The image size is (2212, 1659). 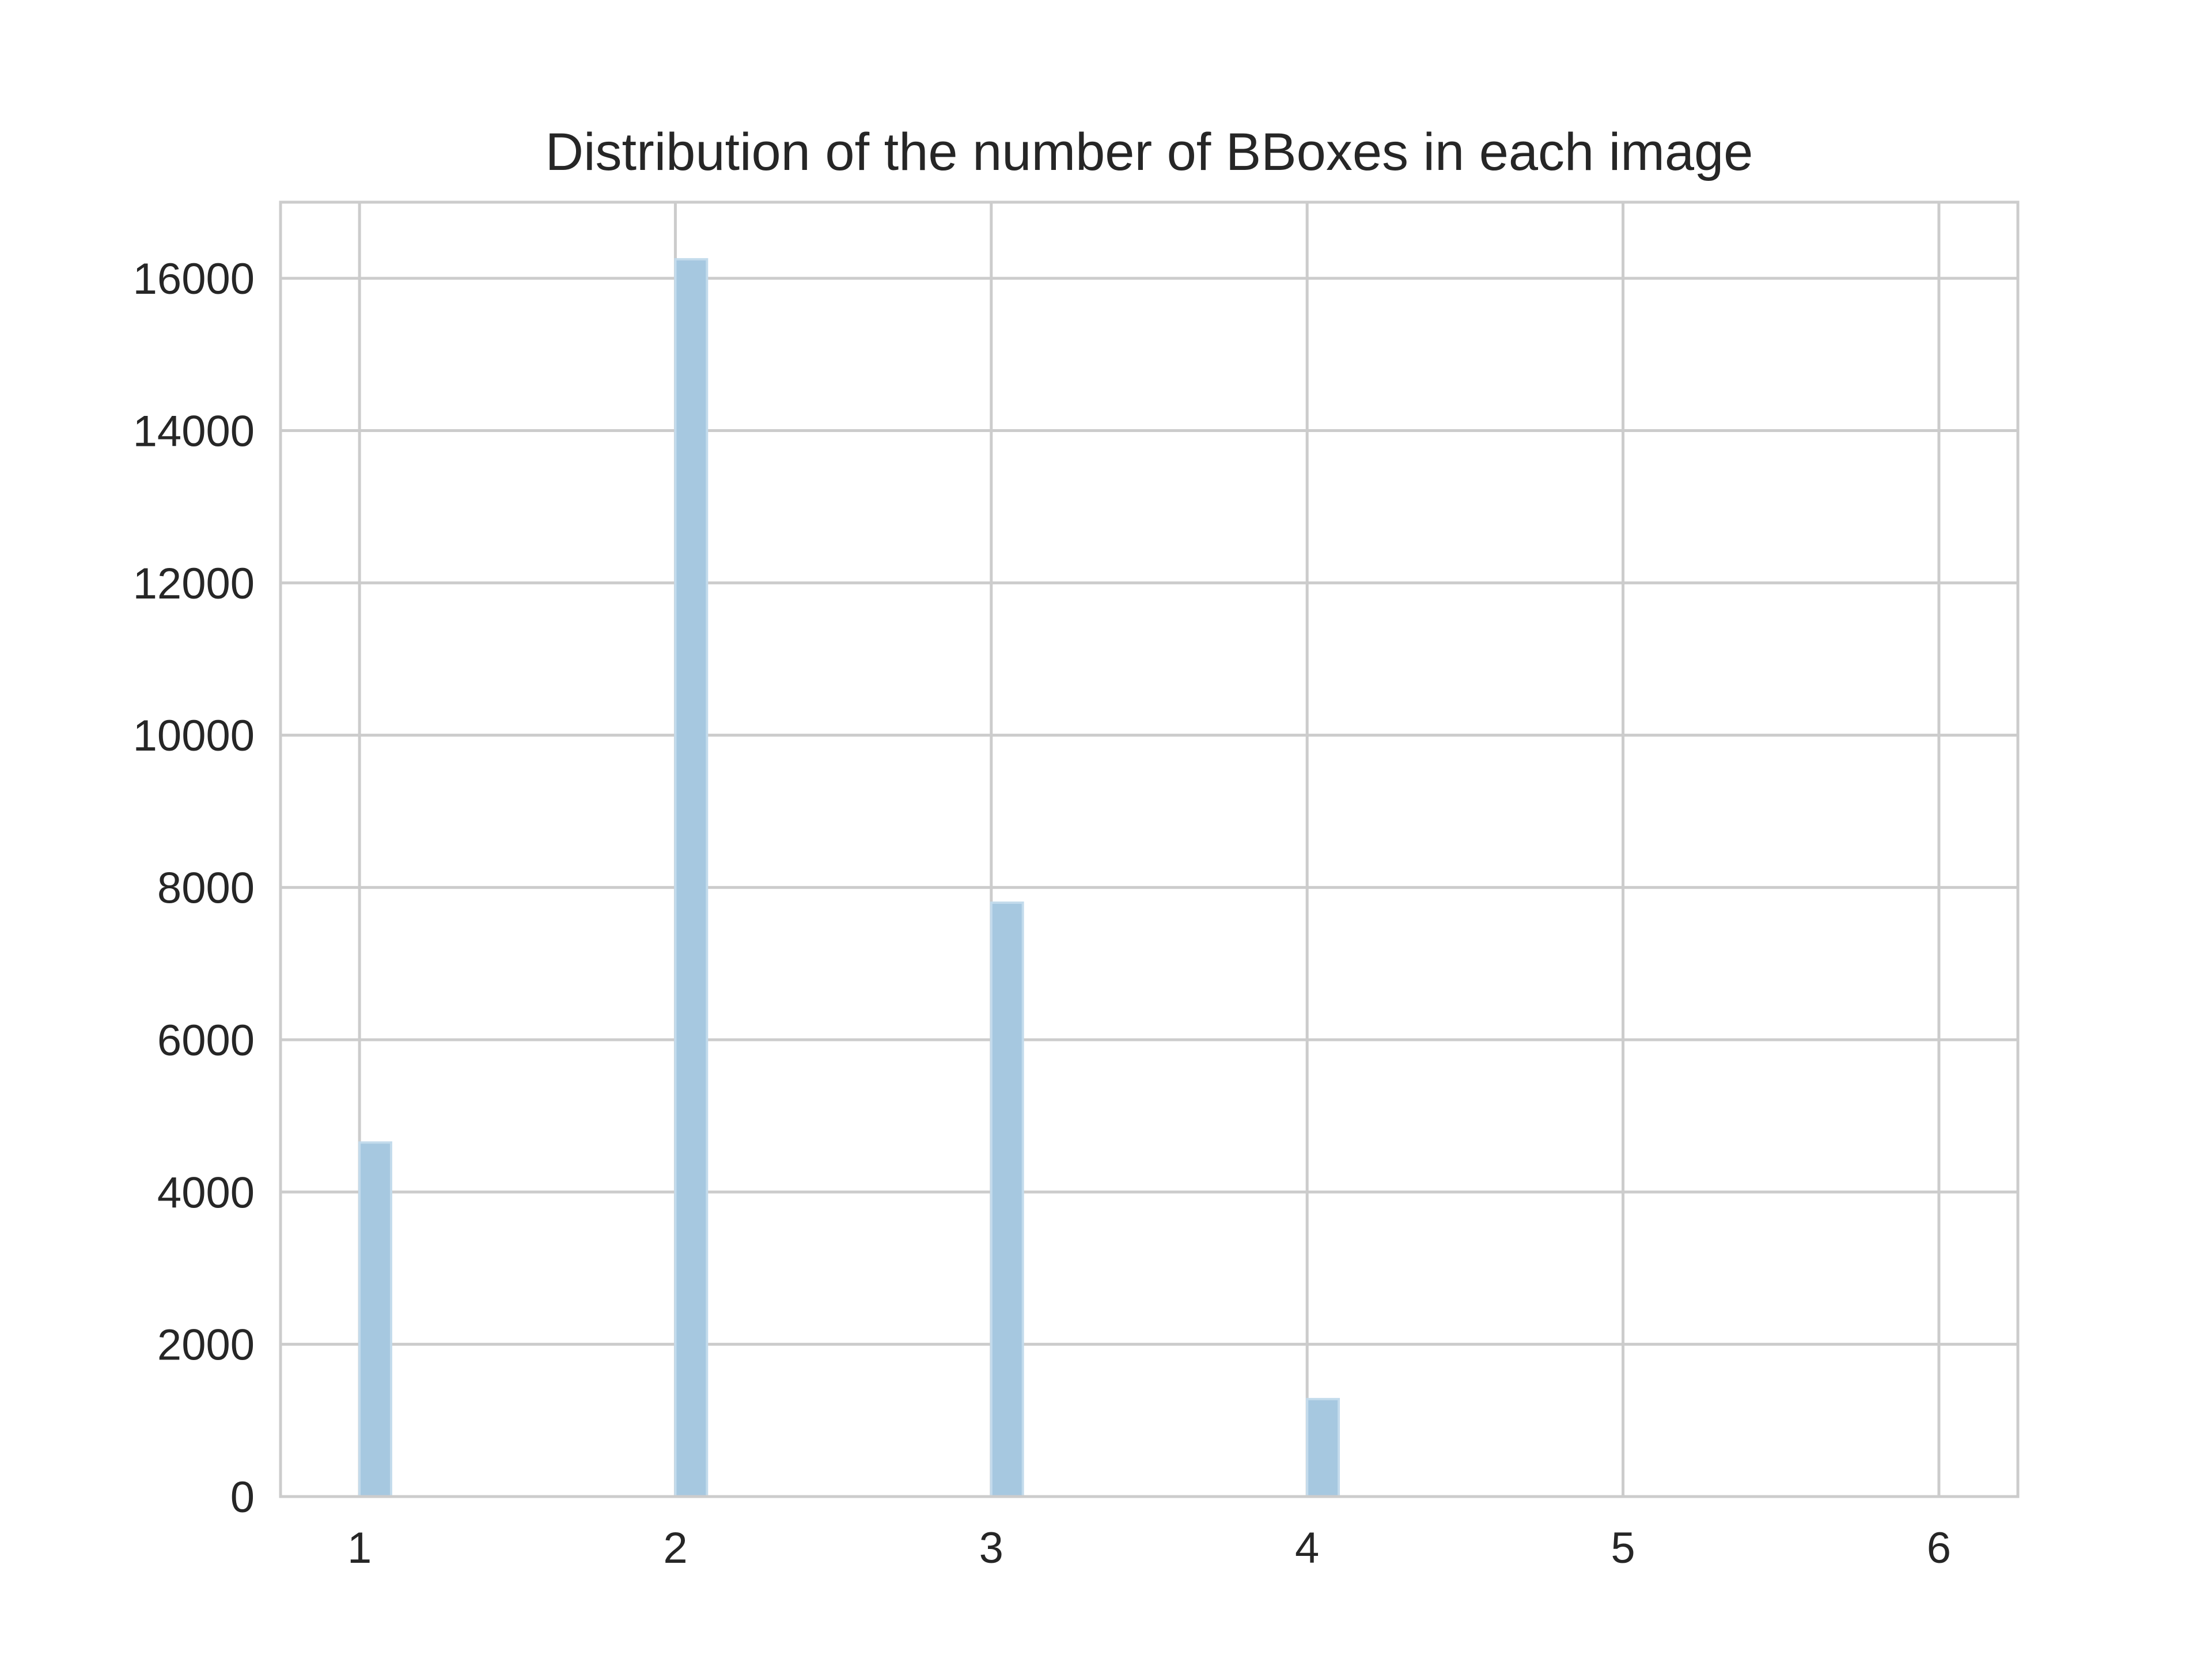 What do you see at coordinates (206, 1192) in the screenshot?
I see `y-tick-label: 4000` at bounding box center [206, 1192].